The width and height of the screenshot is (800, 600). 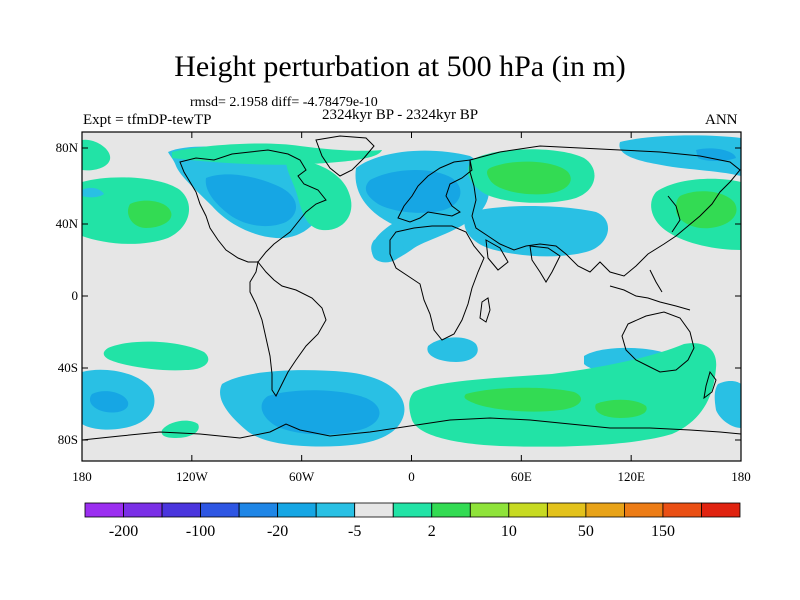 What do you see at coordinates (354, 531) in the screenshot?
I see `colorbar-label: -5` at bounding box center [354, 531].